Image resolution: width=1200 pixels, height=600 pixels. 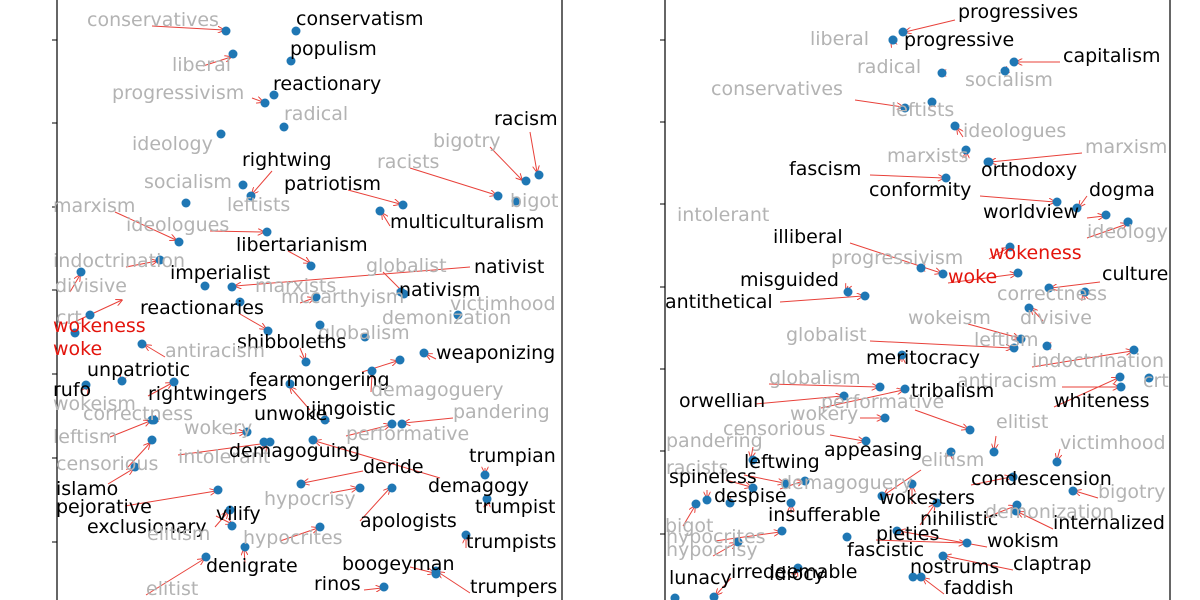 I want to click on right-illiberal-label: illiberal, so click(x=808, y=237).